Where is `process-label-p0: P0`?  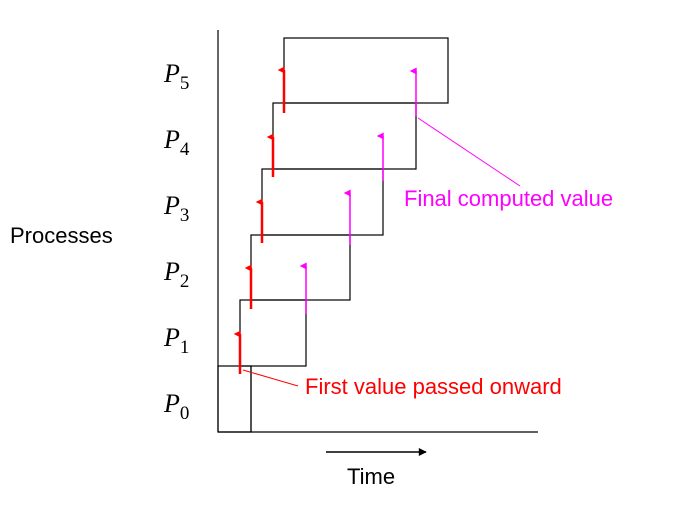
process-label-p0: P0 is located at coordinates (176, 406).